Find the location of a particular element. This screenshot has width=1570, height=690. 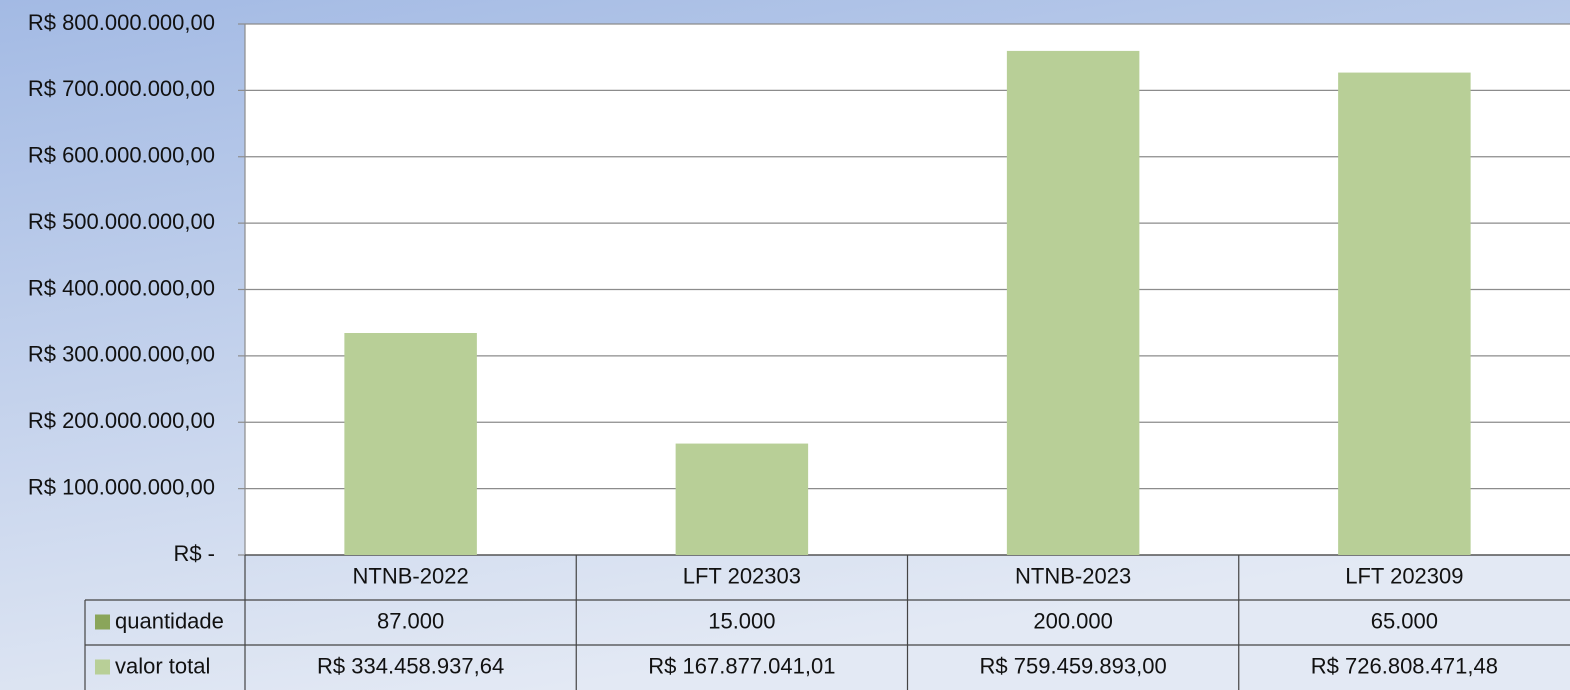

y-tick-label: R$ 800.000.000,00 is located at coordinates (121, 22).